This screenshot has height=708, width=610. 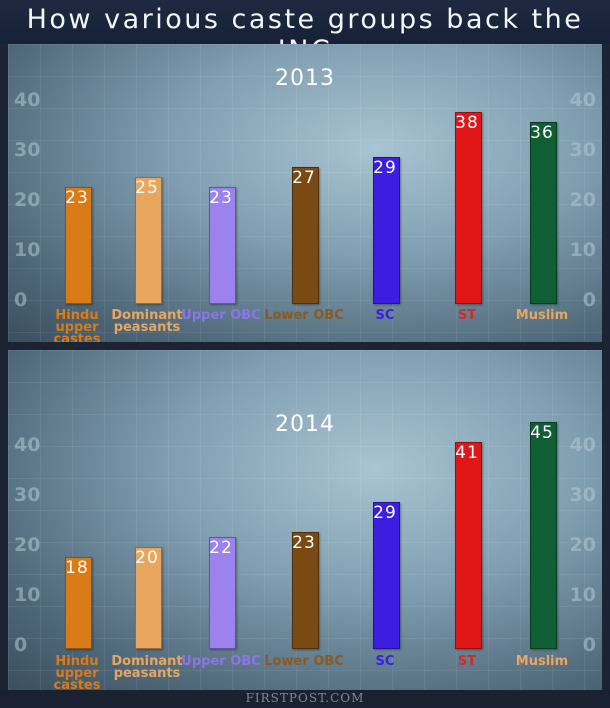 I want to click on data-label: 25, so click(x=147, y=188).